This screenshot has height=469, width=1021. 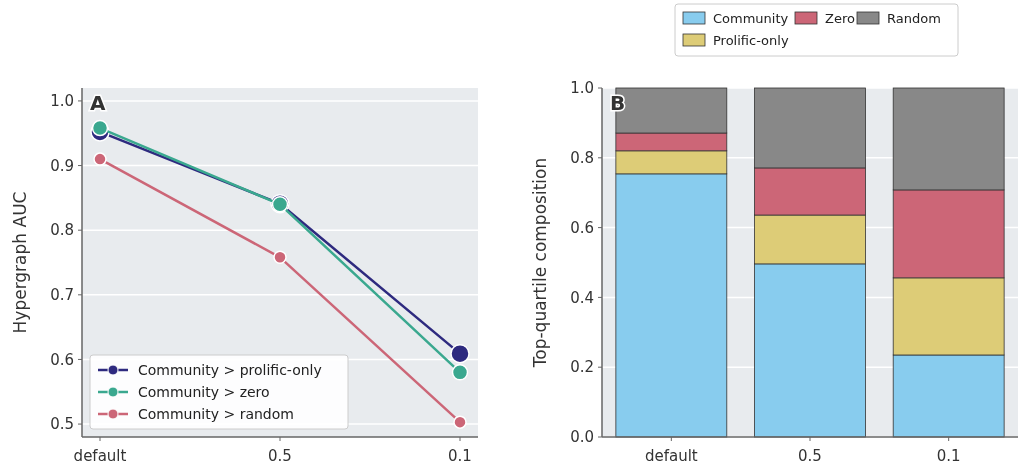 What do you see at coordinates (582, 297) in the screenshot?
I see `y-tick-label: 0.4` at bounding box center [582, 297].